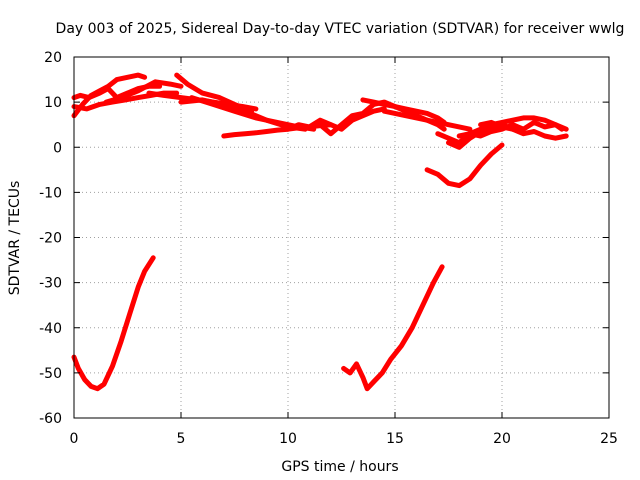  I want to click on x-tick-label: 10, so click(288, 439).